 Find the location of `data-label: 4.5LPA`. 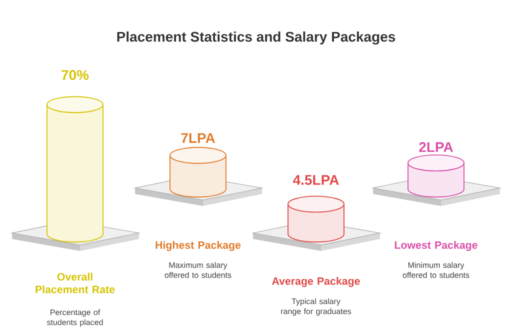

data-label: 4.5LPA is located at coordinates (315, 180).